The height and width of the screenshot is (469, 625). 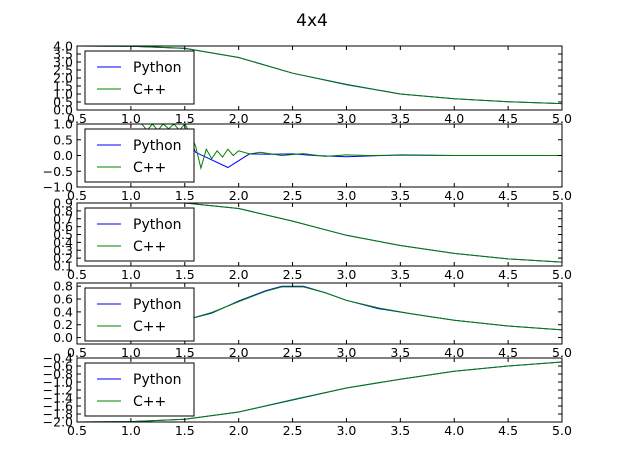 What do you see at coordinates (58, 406) in the screenshot?
I see `y-tick-label: −1.6` at bounding box center [58, 406].